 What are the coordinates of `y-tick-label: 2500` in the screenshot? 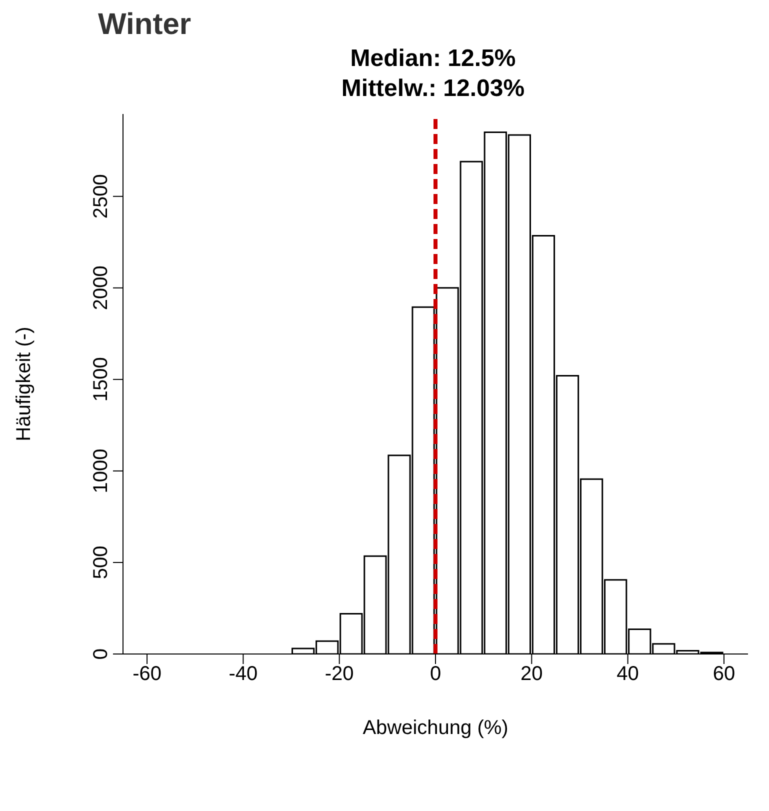 It's located at (101, 196).